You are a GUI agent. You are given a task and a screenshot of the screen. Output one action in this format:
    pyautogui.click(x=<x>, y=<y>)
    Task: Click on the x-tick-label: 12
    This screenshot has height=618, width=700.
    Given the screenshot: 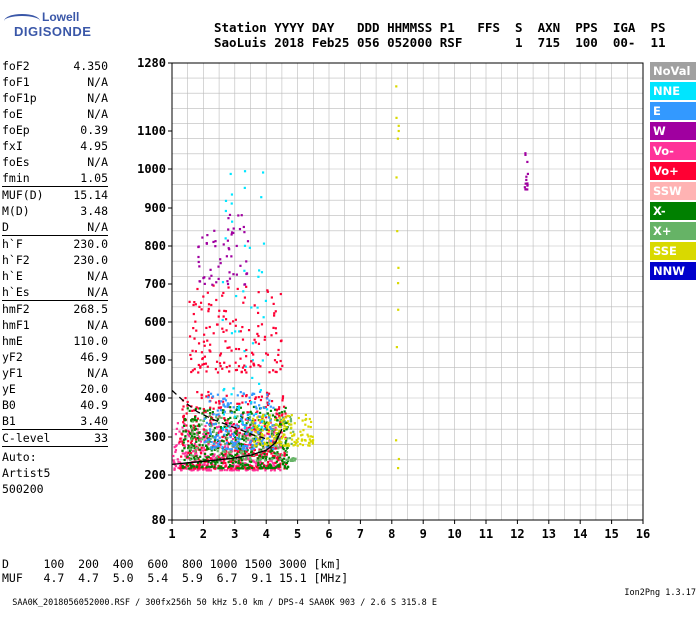 What is the action you would take?
    pyautogui.click(x=517, y=534)
    